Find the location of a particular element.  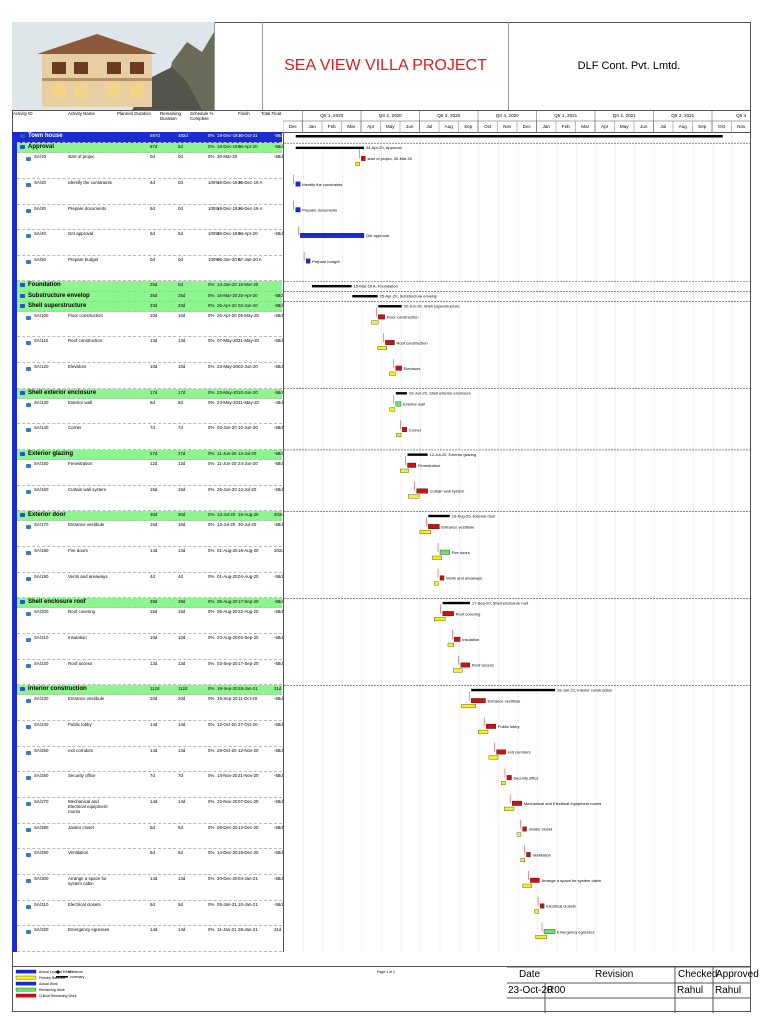

cell-remaining: 10d is located at coordinates (182, 366).